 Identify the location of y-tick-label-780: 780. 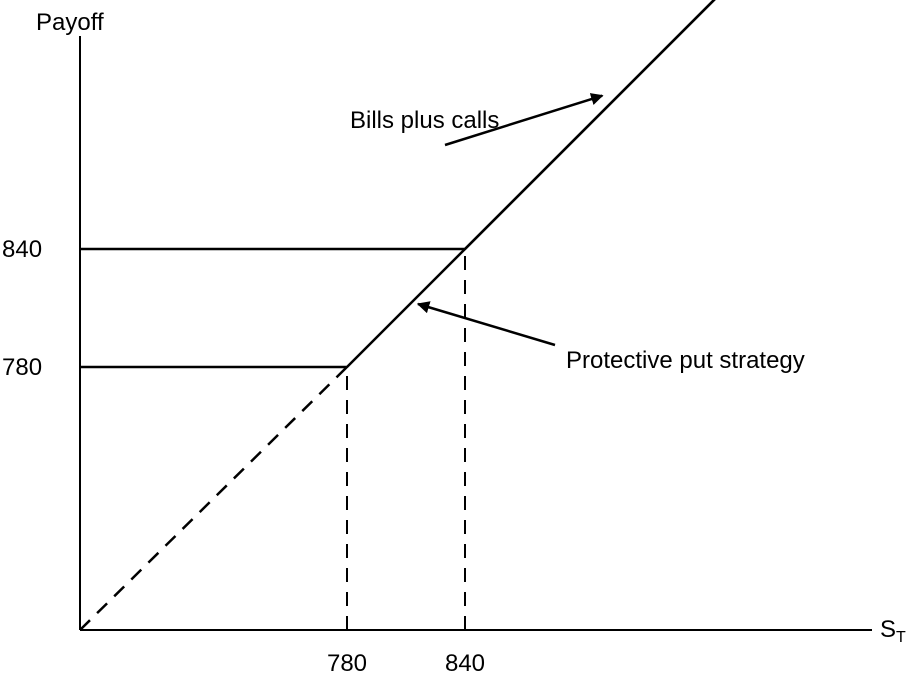
(22, 367).